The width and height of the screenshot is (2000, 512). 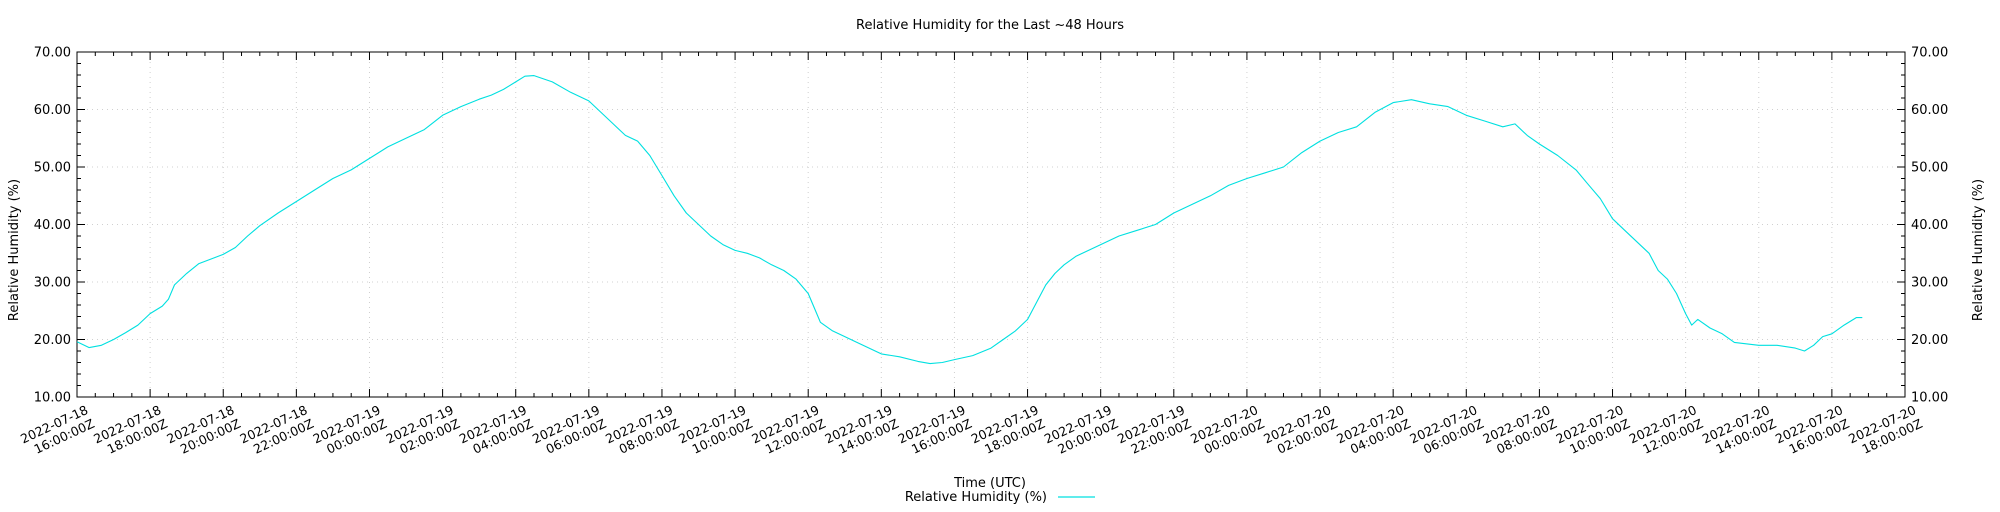 I want to click on y-tick-label-left: 10.00, so click(x=52, y=398).